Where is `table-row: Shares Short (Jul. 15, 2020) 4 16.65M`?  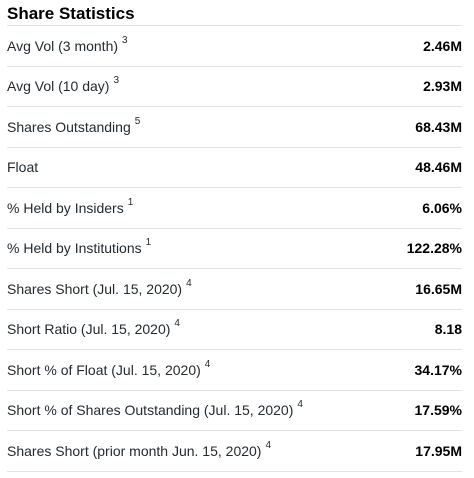 table-row: Shares Short (Jul. 15, 2020) 4 16.65M is located at coordinates (234, 289).